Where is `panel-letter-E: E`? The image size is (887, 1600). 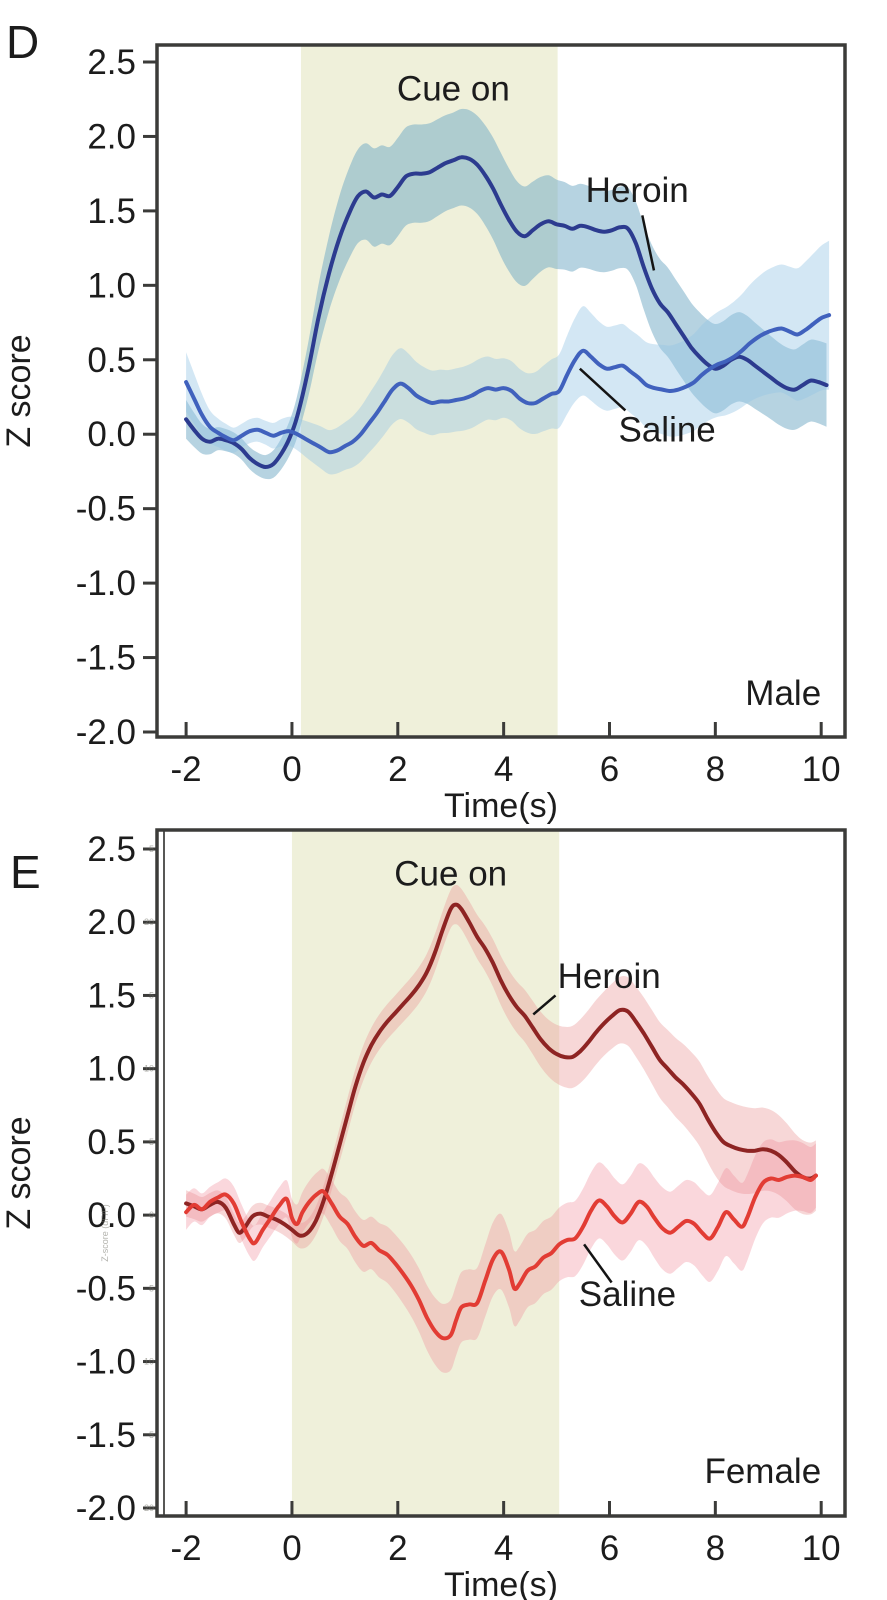 panel-letter-E: E is located at coordinates (25, 872).